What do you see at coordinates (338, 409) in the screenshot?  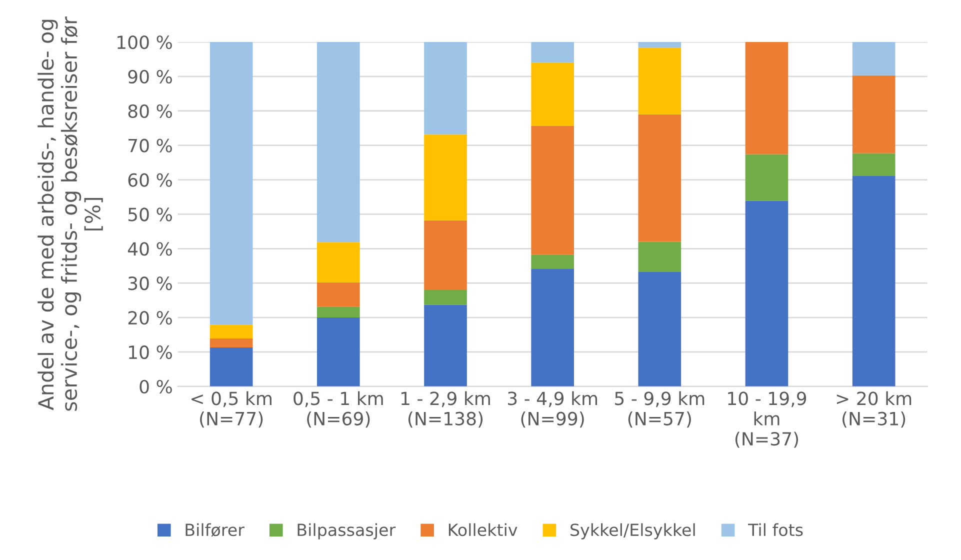 I see `x-tick-label: 0,5 - 1 km (N=69)` at bounding box center [338, 409].